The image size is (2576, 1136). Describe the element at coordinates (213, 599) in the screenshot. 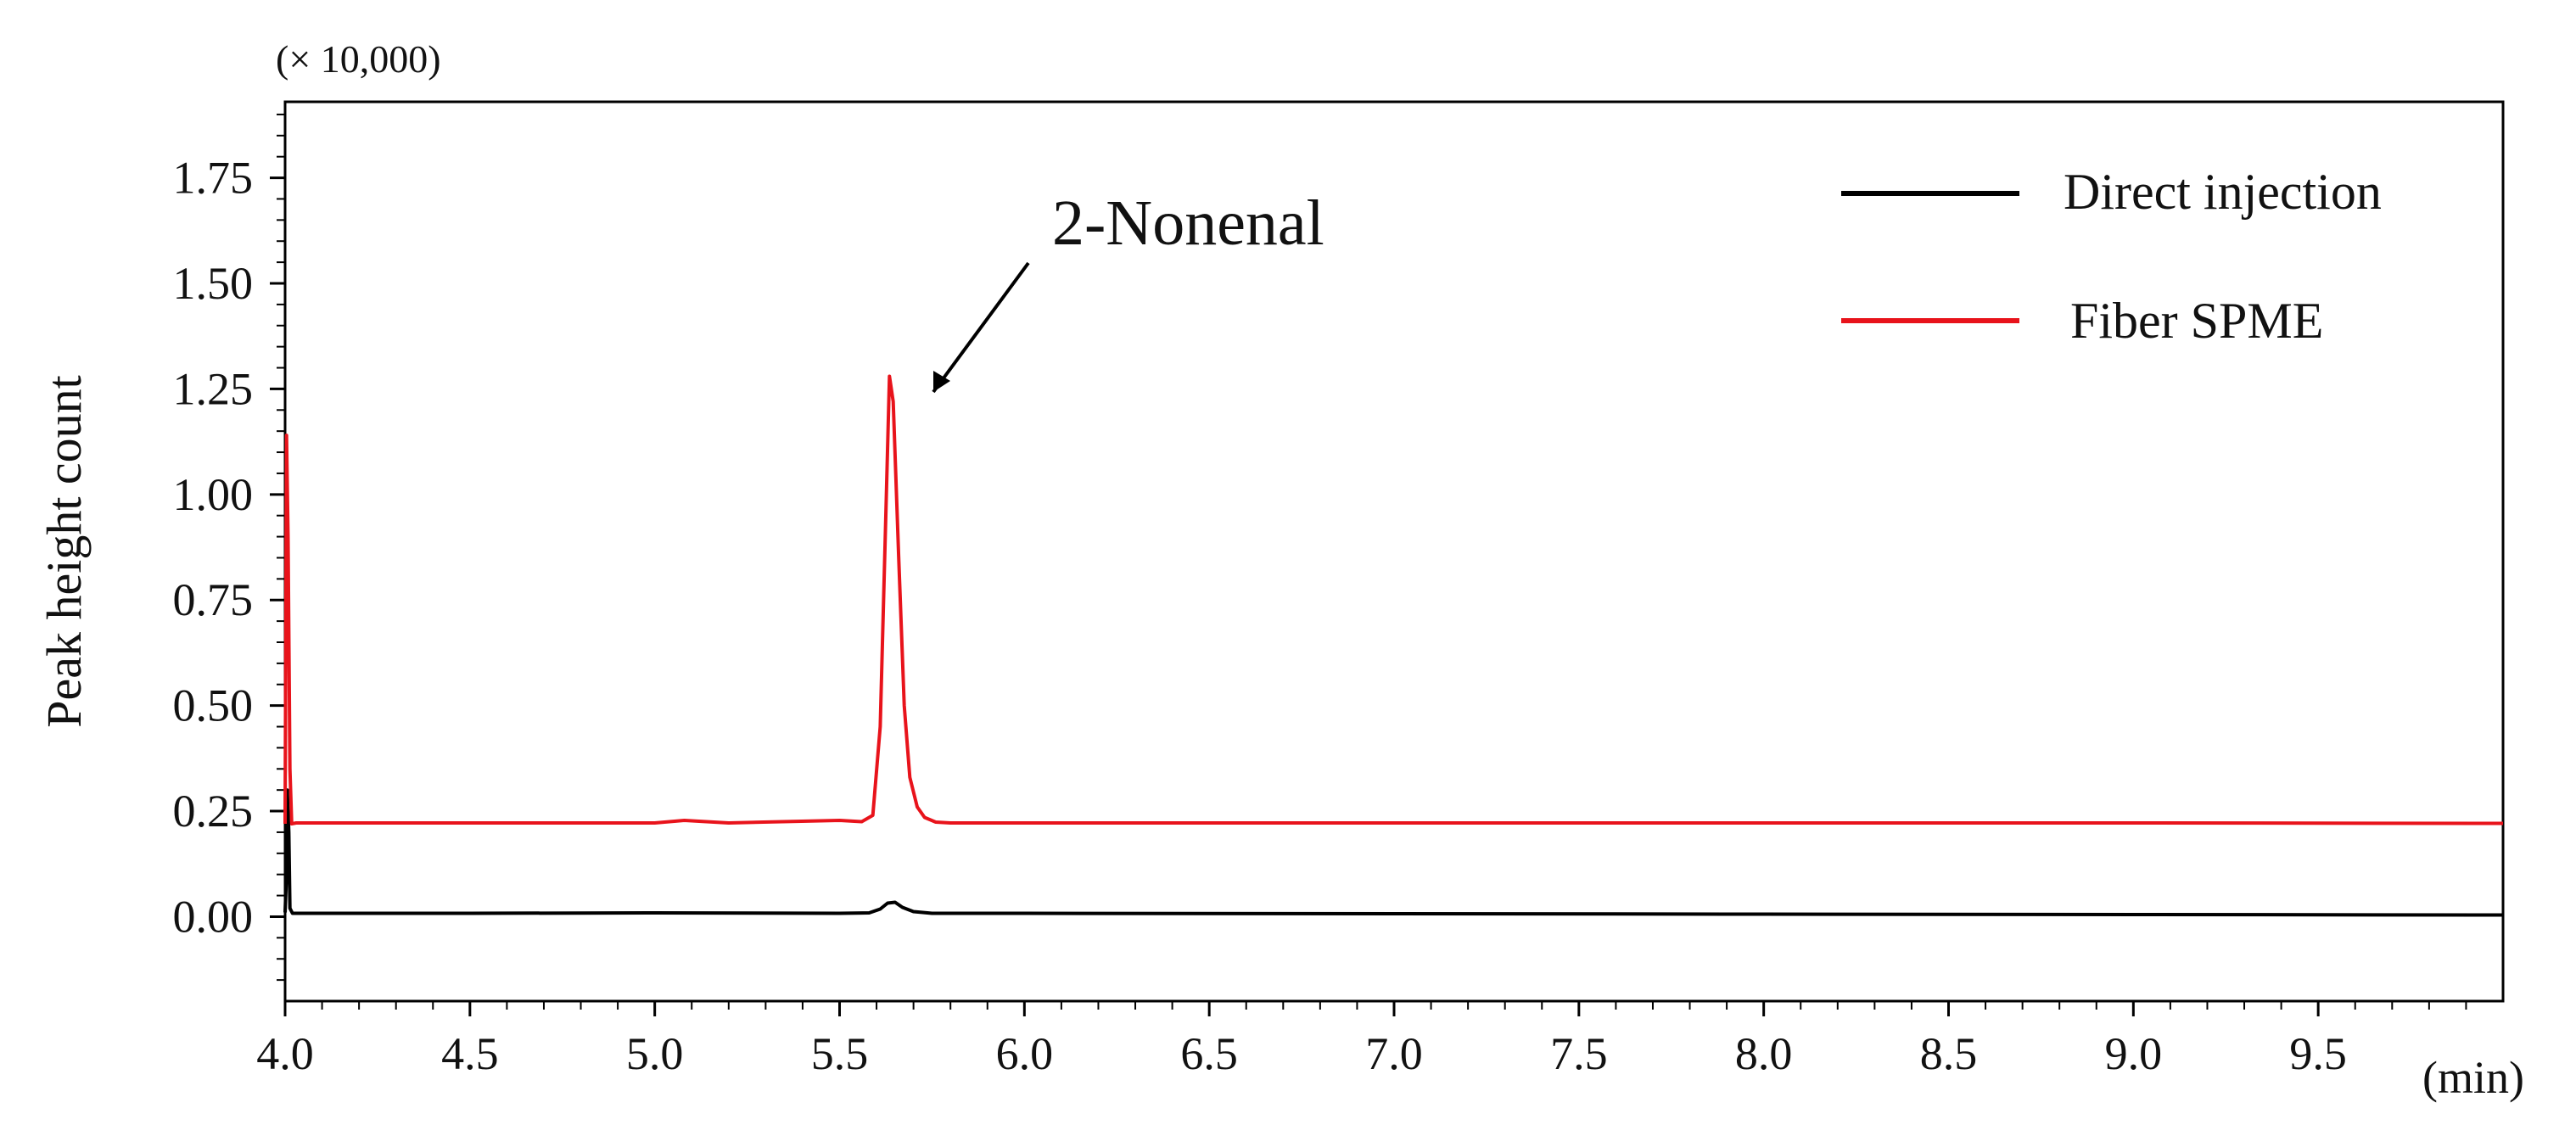

I see `y-tick-label-0.75: 0.75` at that location.